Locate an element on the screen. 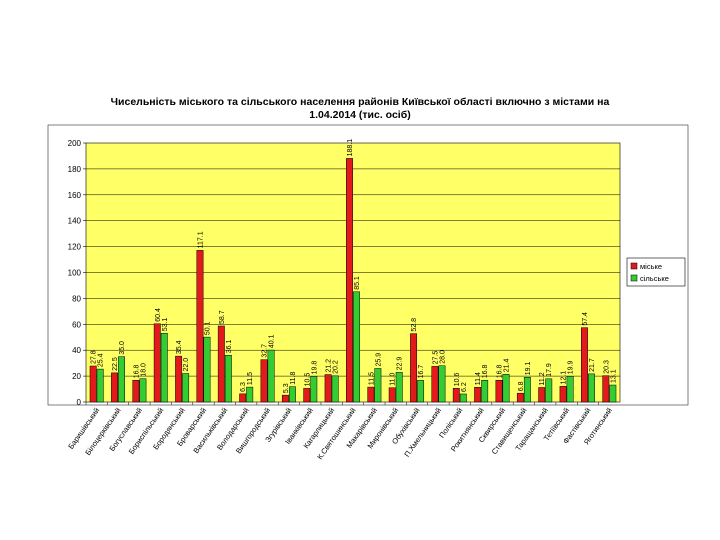 The width and height of the screenshot is (720, 540). legend-label: сільське is located at coordinates (654, 278).